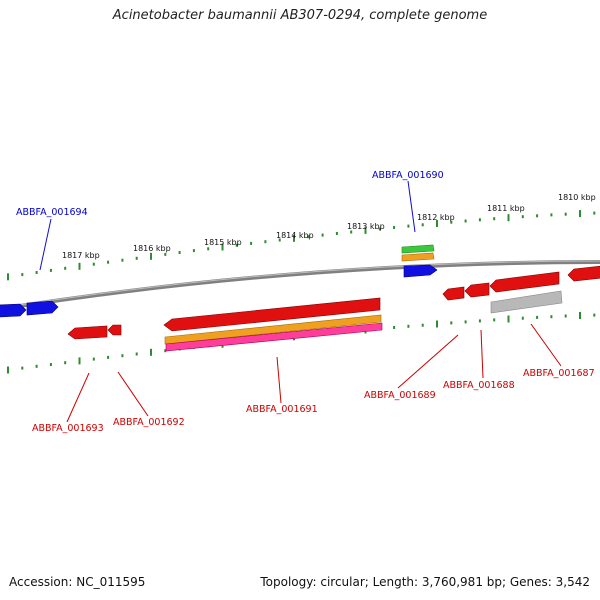 The width and height of the screenshot is (600, 600). I want to click on gene-1693-arrow, so click(87, 332).